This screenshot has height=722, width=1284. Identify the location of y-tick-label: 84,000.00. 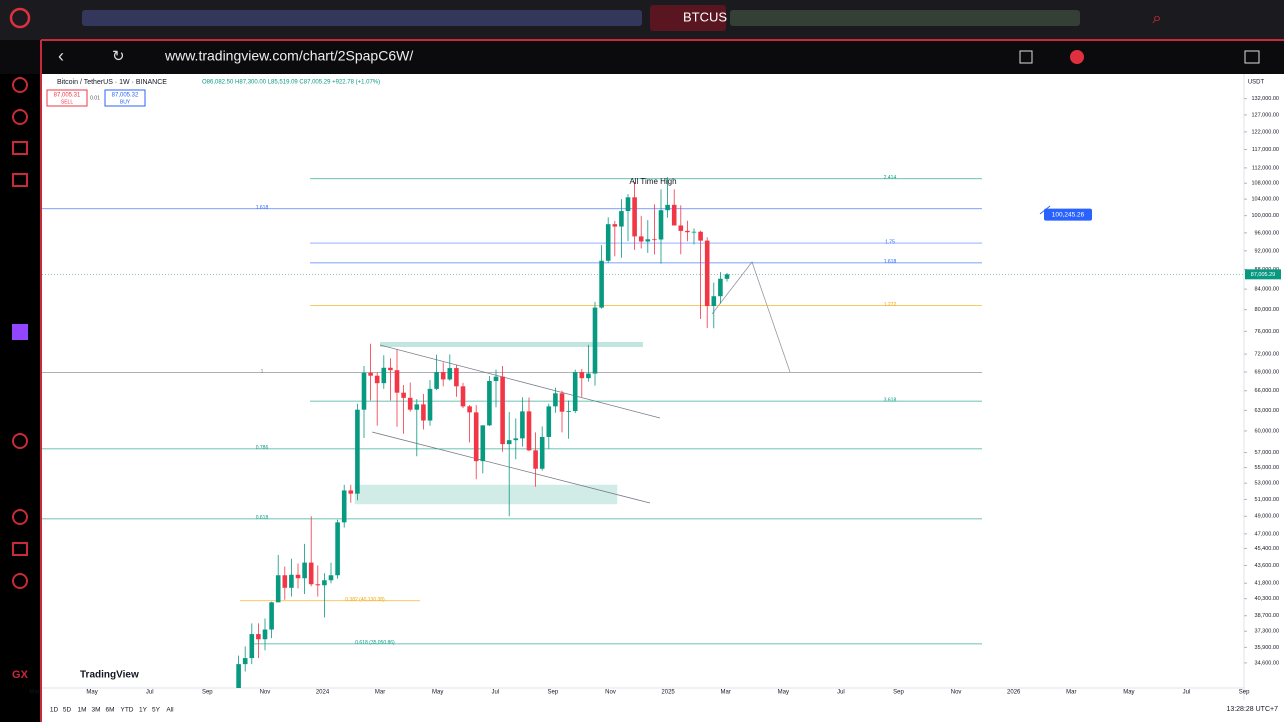
(1267, 290).